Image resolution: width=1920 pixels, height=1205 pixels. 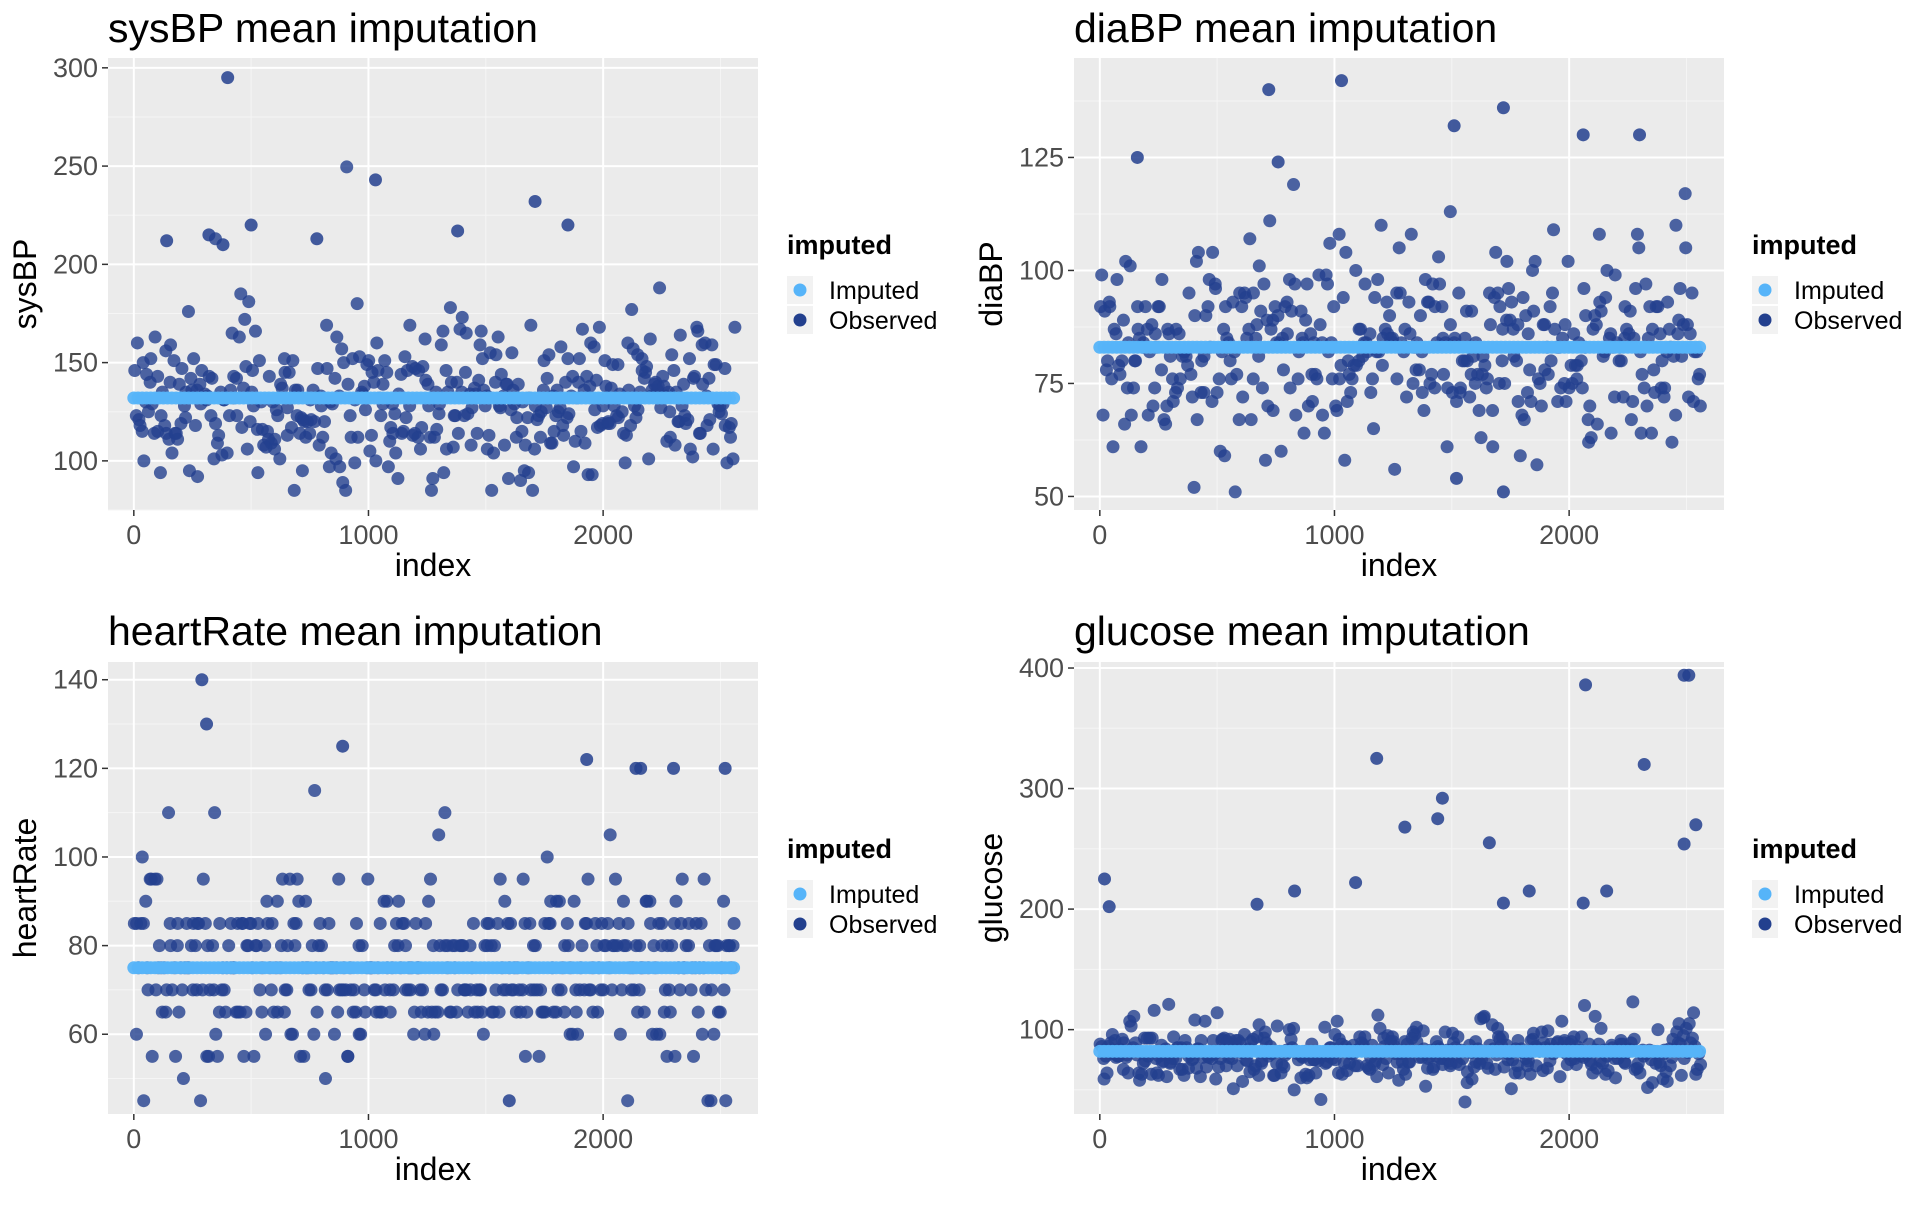 I want to click on legend-marker-imputed, so click(x=1765, y=290).